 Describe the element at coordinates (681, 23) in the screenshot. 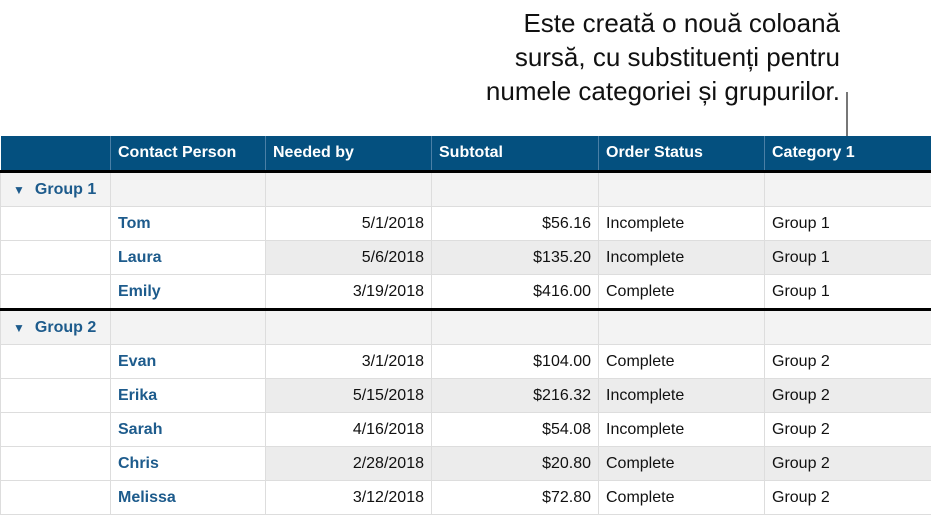

I see `callout-line: Este creată o nouă coloană` at that location.